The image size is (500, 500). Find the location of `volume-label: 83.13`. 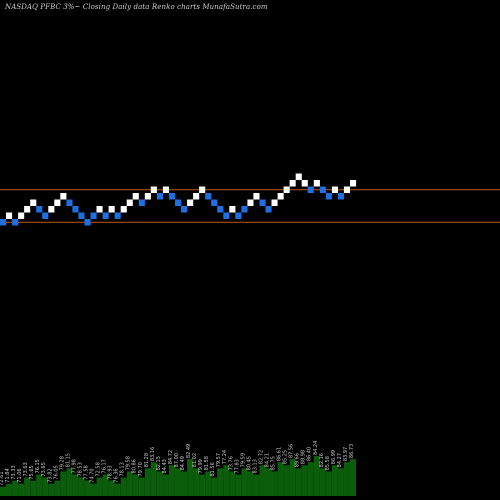

volume-label: 83.13 is located at coordinates (255, 466).